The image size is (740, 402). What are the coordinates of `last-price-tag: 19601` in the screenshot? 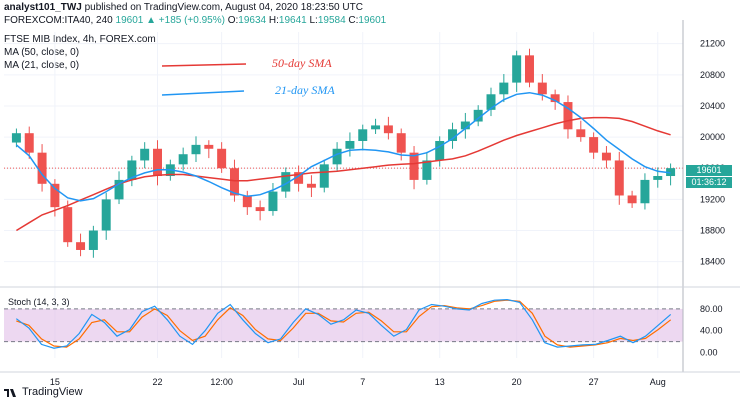 It's located at (709, 170).